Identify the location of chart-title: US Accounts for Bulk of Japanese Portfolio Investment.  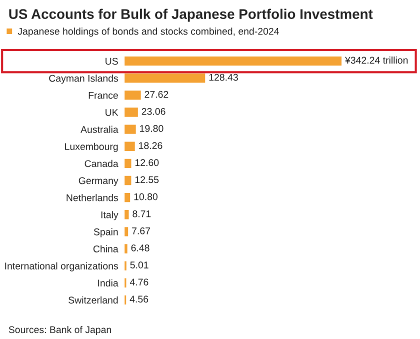
(191, 15).